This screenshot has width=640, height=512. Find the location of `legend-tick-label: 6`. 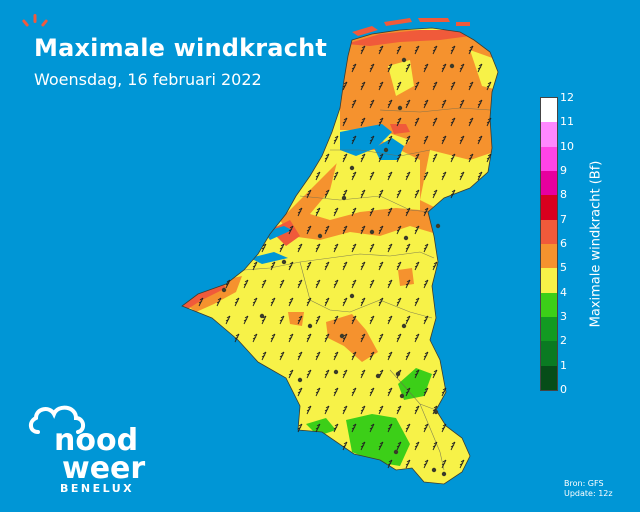

legend-tick-label: 6 is located at coordinates (563, 243).